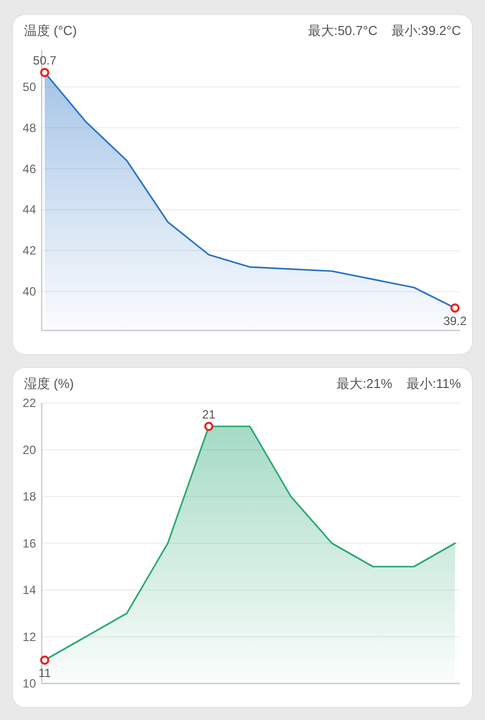  I want to click on annotation: 最大:21%, so click(364, 383).